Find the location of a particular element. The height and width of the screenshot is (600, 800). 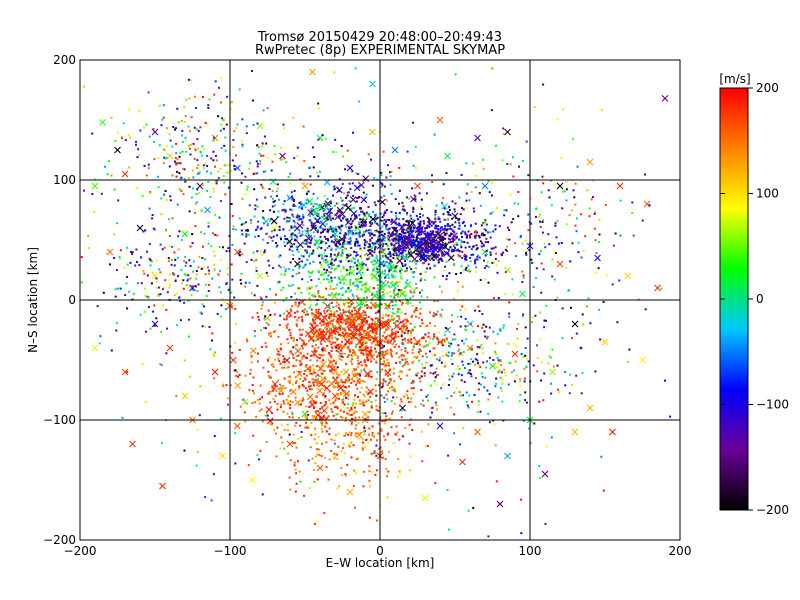

data-point-cross is located at coordinates (132, 444).